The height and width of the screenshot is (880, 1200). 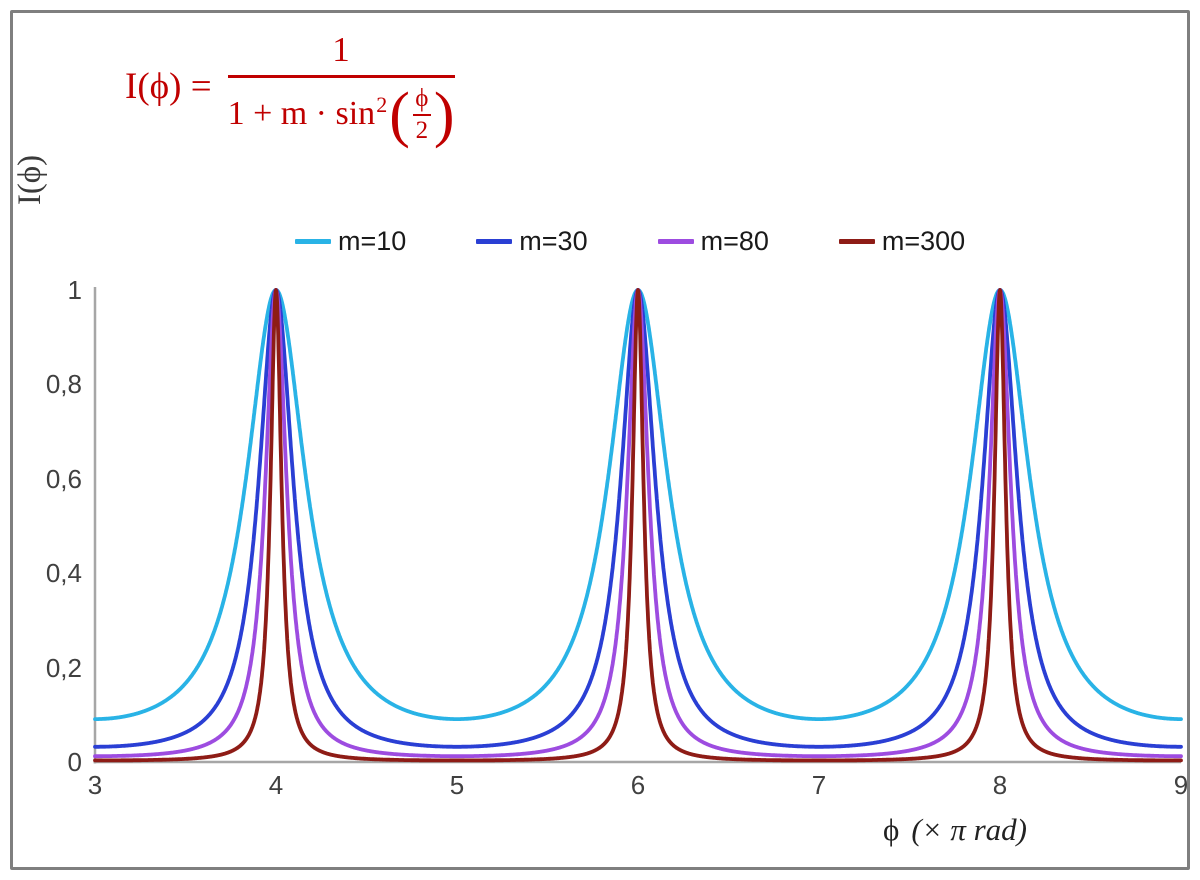 What do you see at coordinates (422, 98) in the screenshot?
I see `formula-inner-numerator: ϕ` at bounding box center [422, 98].